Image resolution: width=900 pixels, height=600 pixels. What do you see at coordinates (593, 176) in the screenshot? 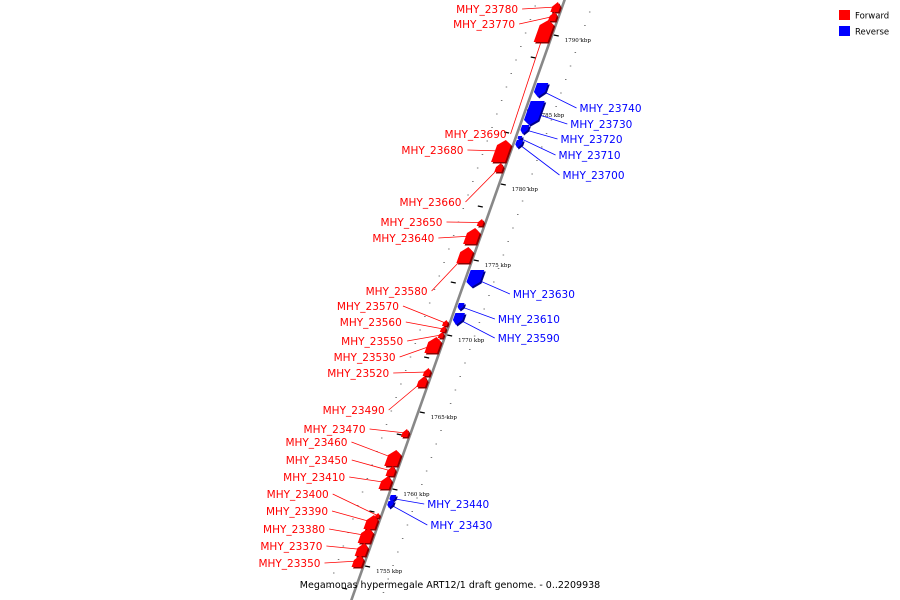
I see `reverse-gene-label: MHY_23700` at bounding box center [593, 176].